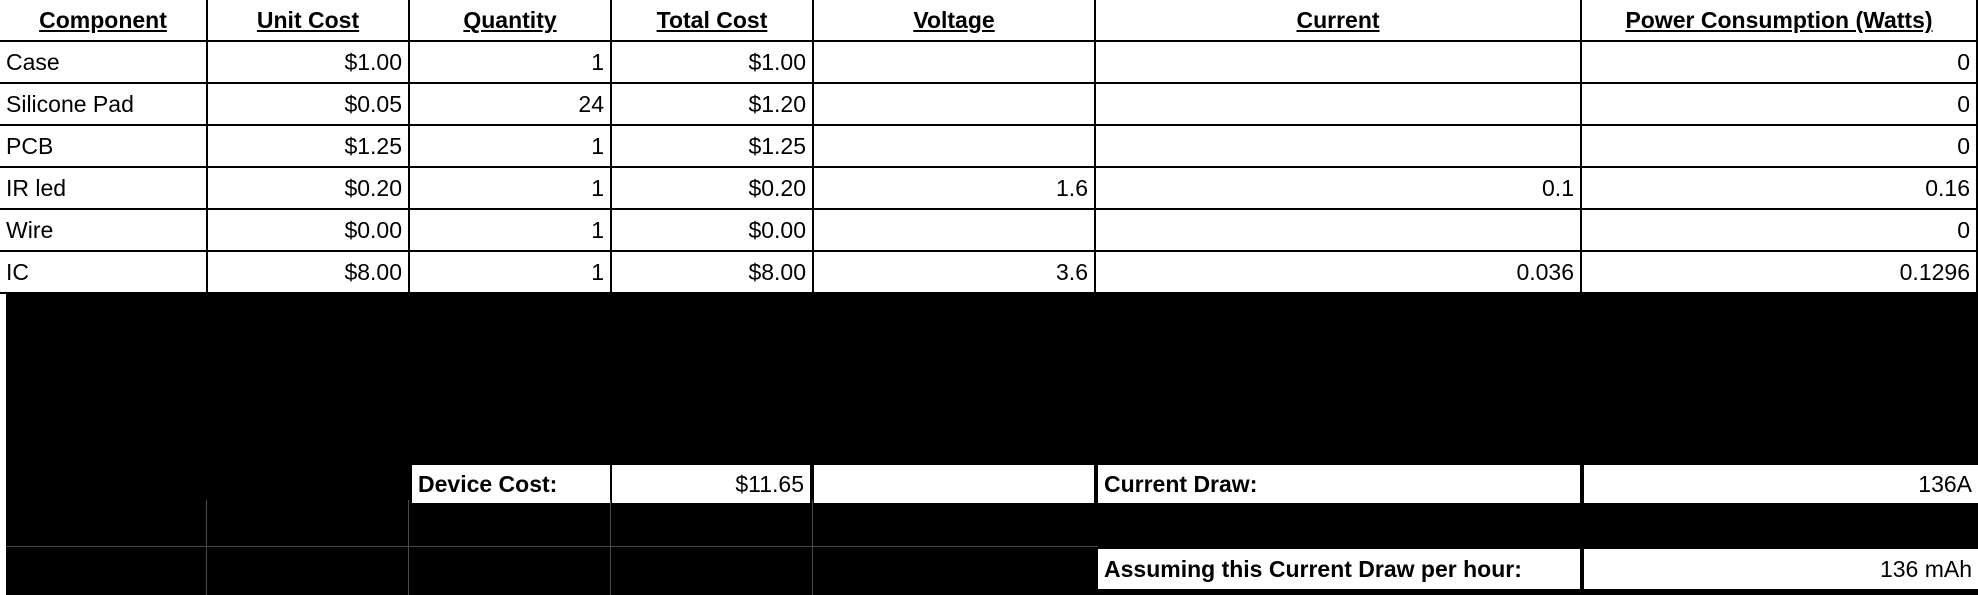 This screenshot has height=595, width=1978. What do you see at coordinates (713, 63) in the screenshot?
I see `table-cell-total-cost: $1.00` at bounding box center [713, 63].